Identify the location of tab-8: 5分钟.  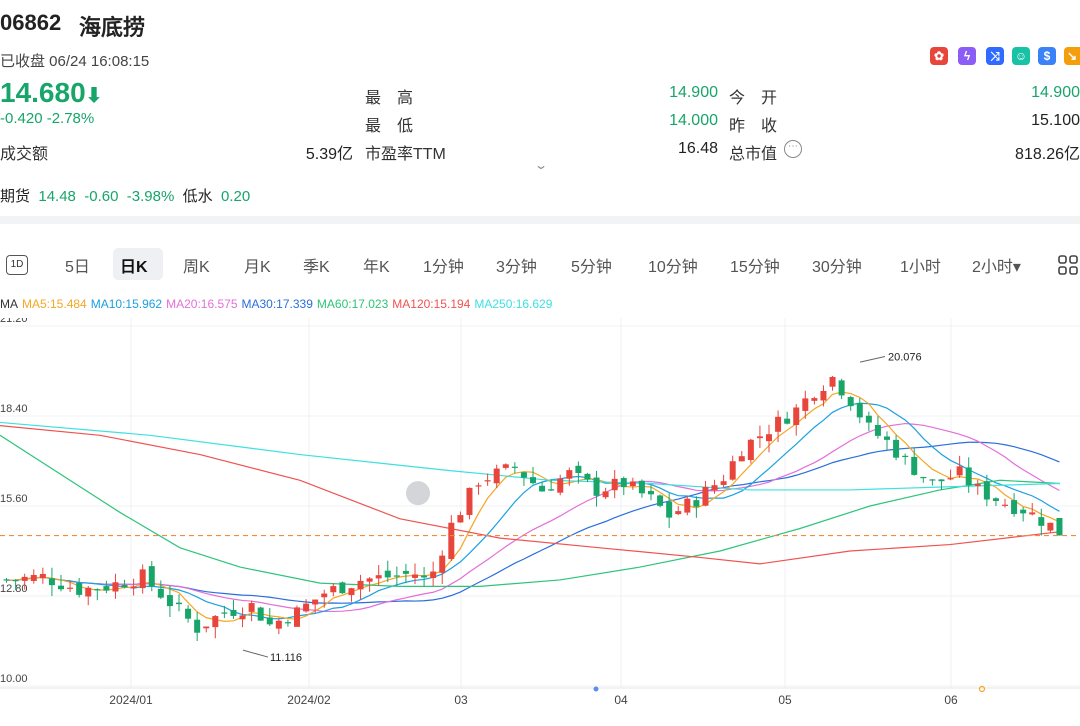
(591, 267).